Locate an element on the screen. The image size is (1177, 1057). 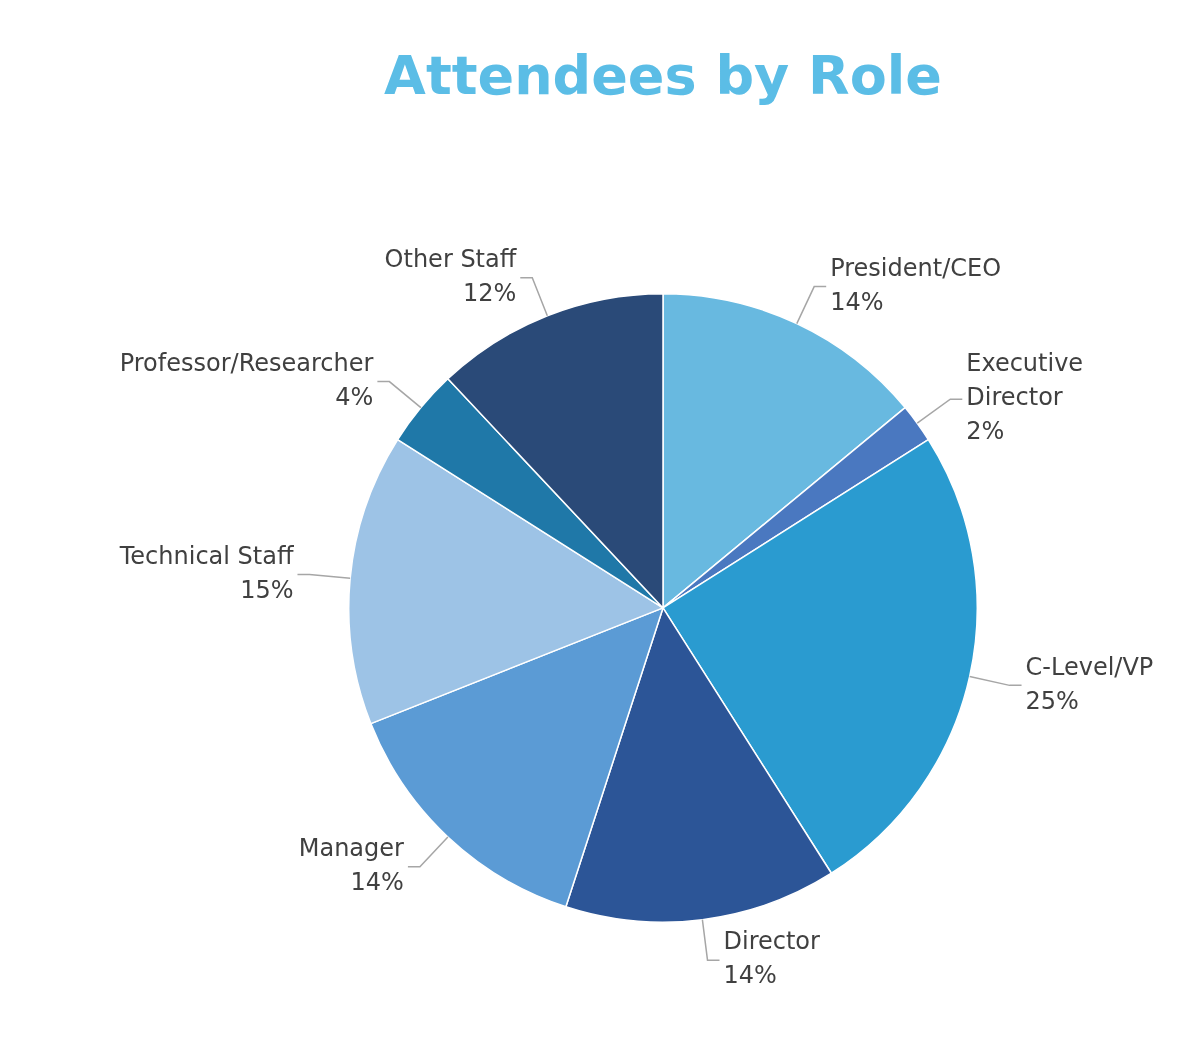
slice-label: Executive Director is located at coordinates (1025, 380).